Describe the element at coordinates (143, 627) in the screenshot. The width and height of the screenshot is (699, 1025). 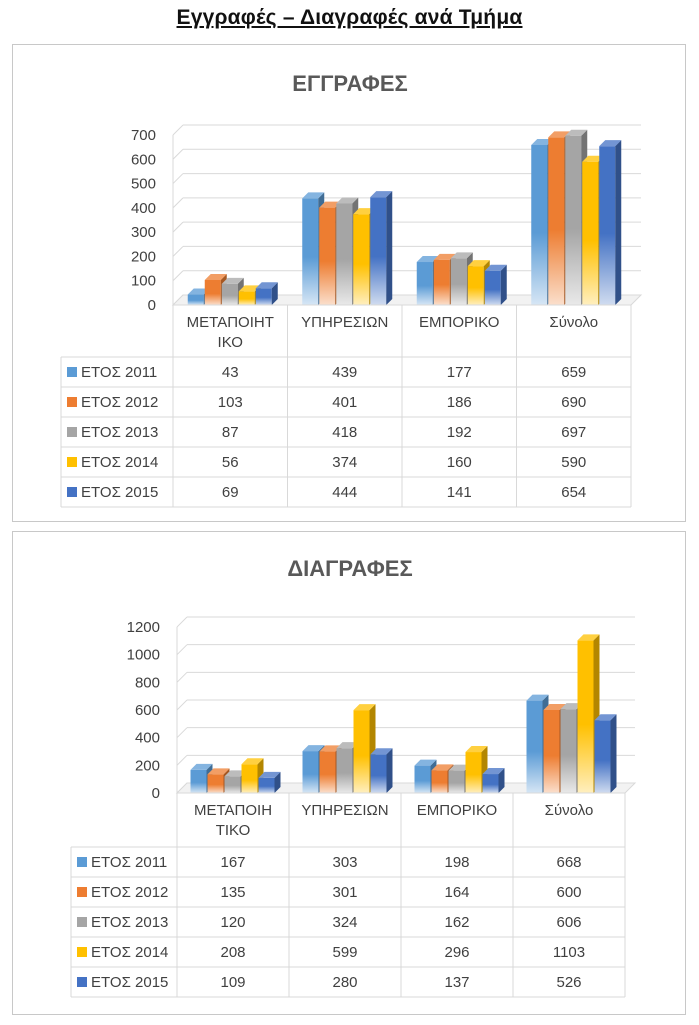
I see `y-tick-label: 1200` at that location.